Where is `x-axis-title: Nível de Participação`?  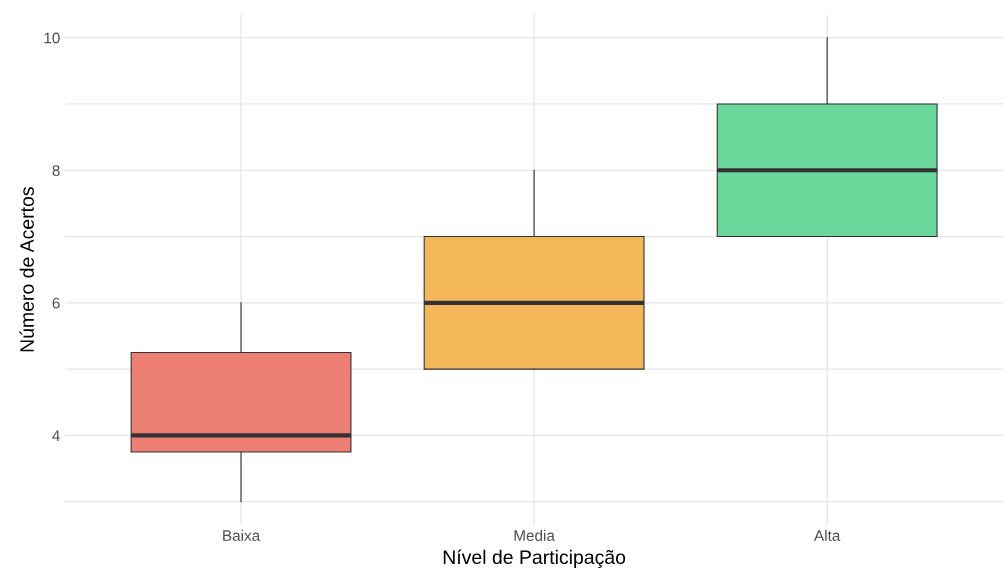 x-axis-title: Nível de Participação is located at coordinates (534, 558).